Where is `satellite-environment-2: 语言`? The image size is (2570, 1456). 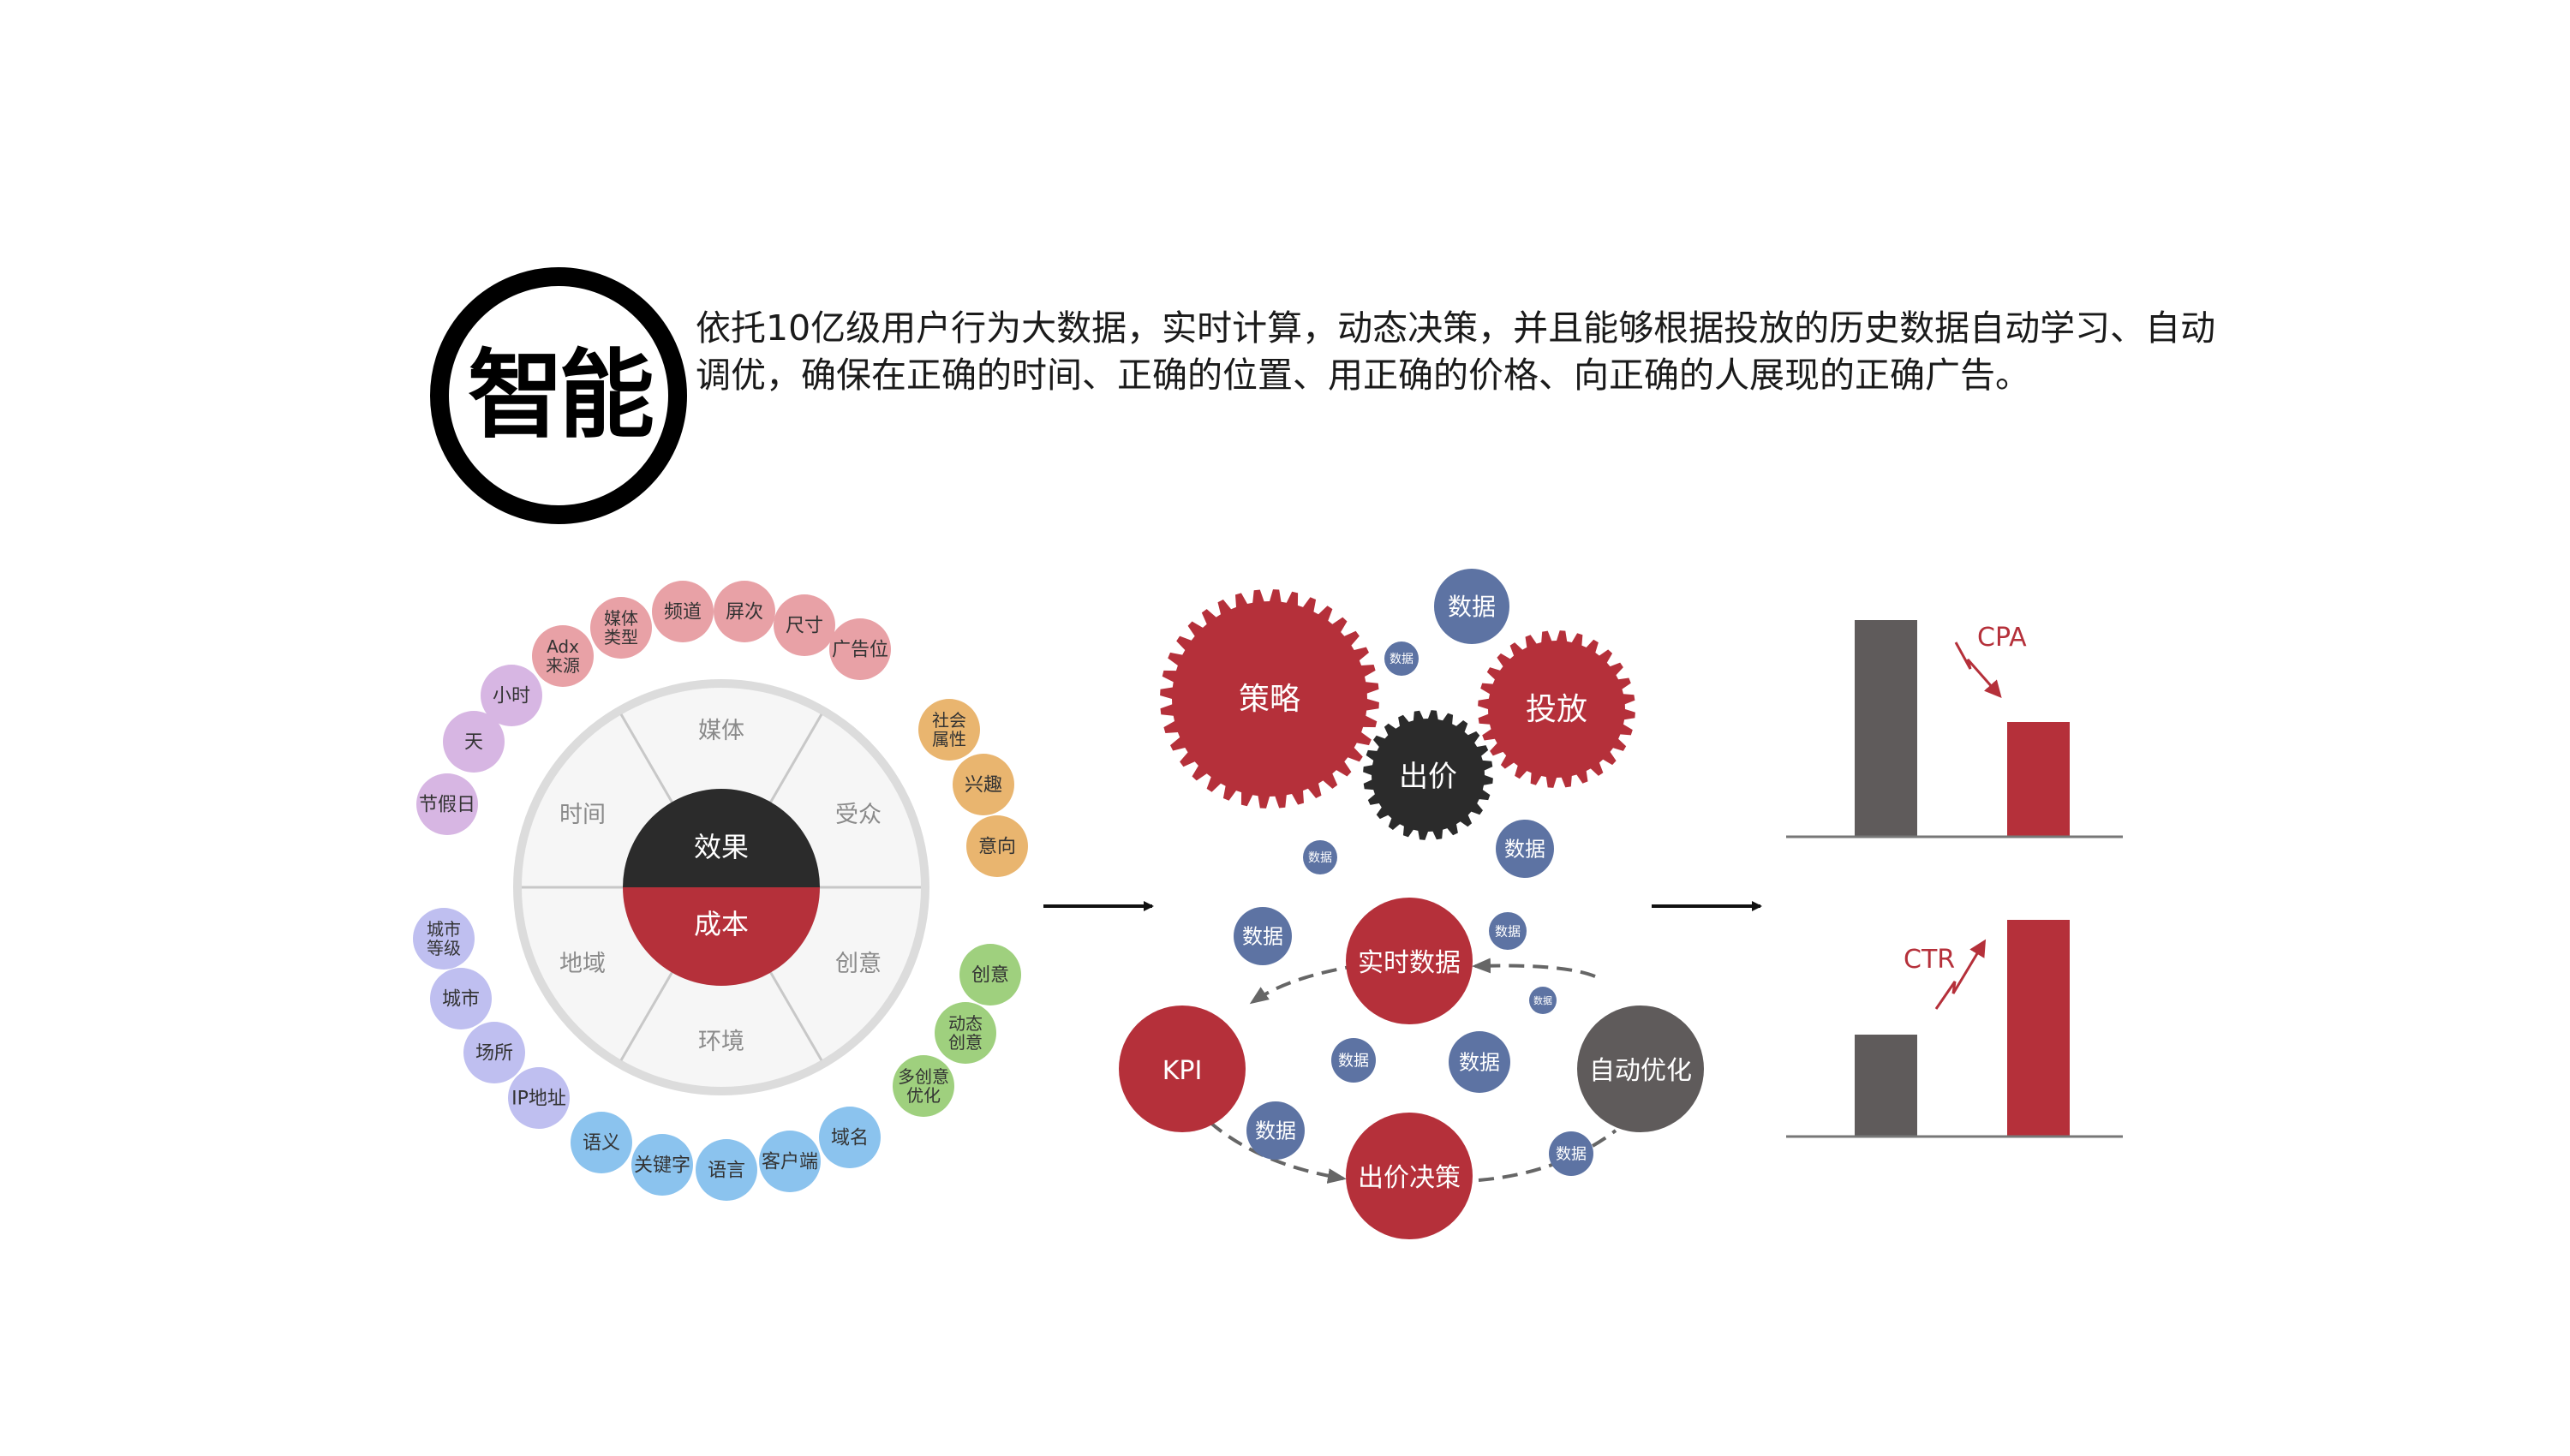 satellite-environment-2: 语言 is located at coordinates (727, 1170).